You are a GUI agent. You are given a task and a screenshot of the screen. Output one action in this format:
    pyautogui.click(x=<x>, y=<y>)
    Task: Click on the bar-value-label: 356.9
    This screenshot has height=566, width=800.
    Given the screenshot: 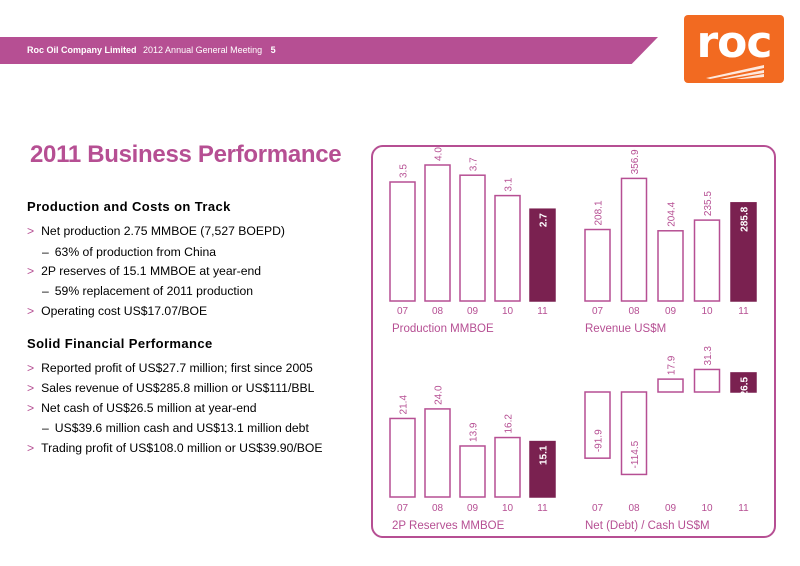 What is the action you would take?
    pyautogui.click(x=635, y=161)
    